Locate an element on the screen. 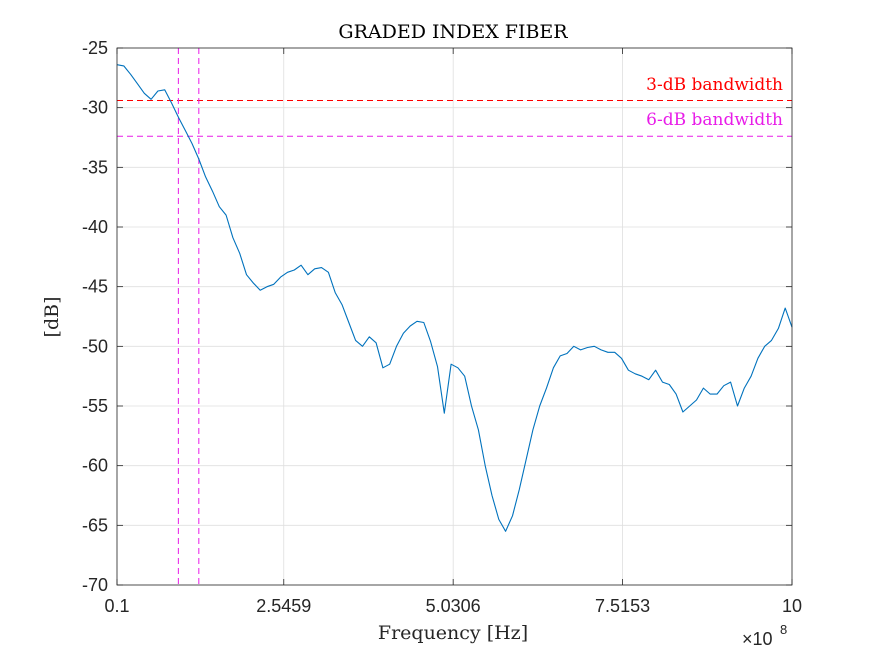 This screenshot has height=656, width=875. x-tick-label: 7.5153 is located at coordinates (622, 606).